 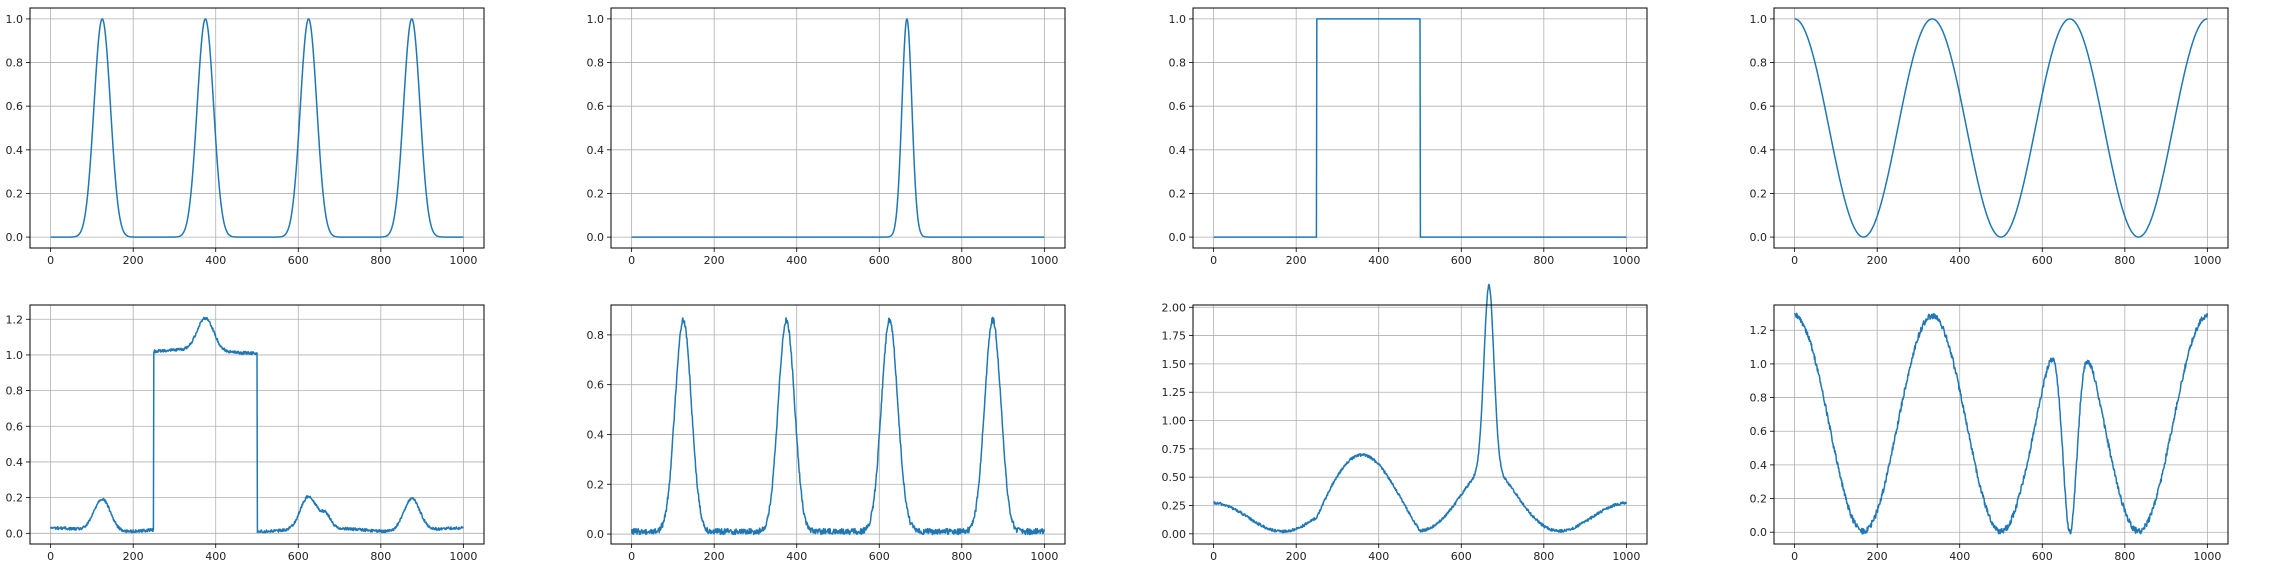 I want to click on subplot-4: 0 200 400 600 800 1000 0.0 0.2 0.4 0.6 0.8 1.0, so click(x=1989, y=137).